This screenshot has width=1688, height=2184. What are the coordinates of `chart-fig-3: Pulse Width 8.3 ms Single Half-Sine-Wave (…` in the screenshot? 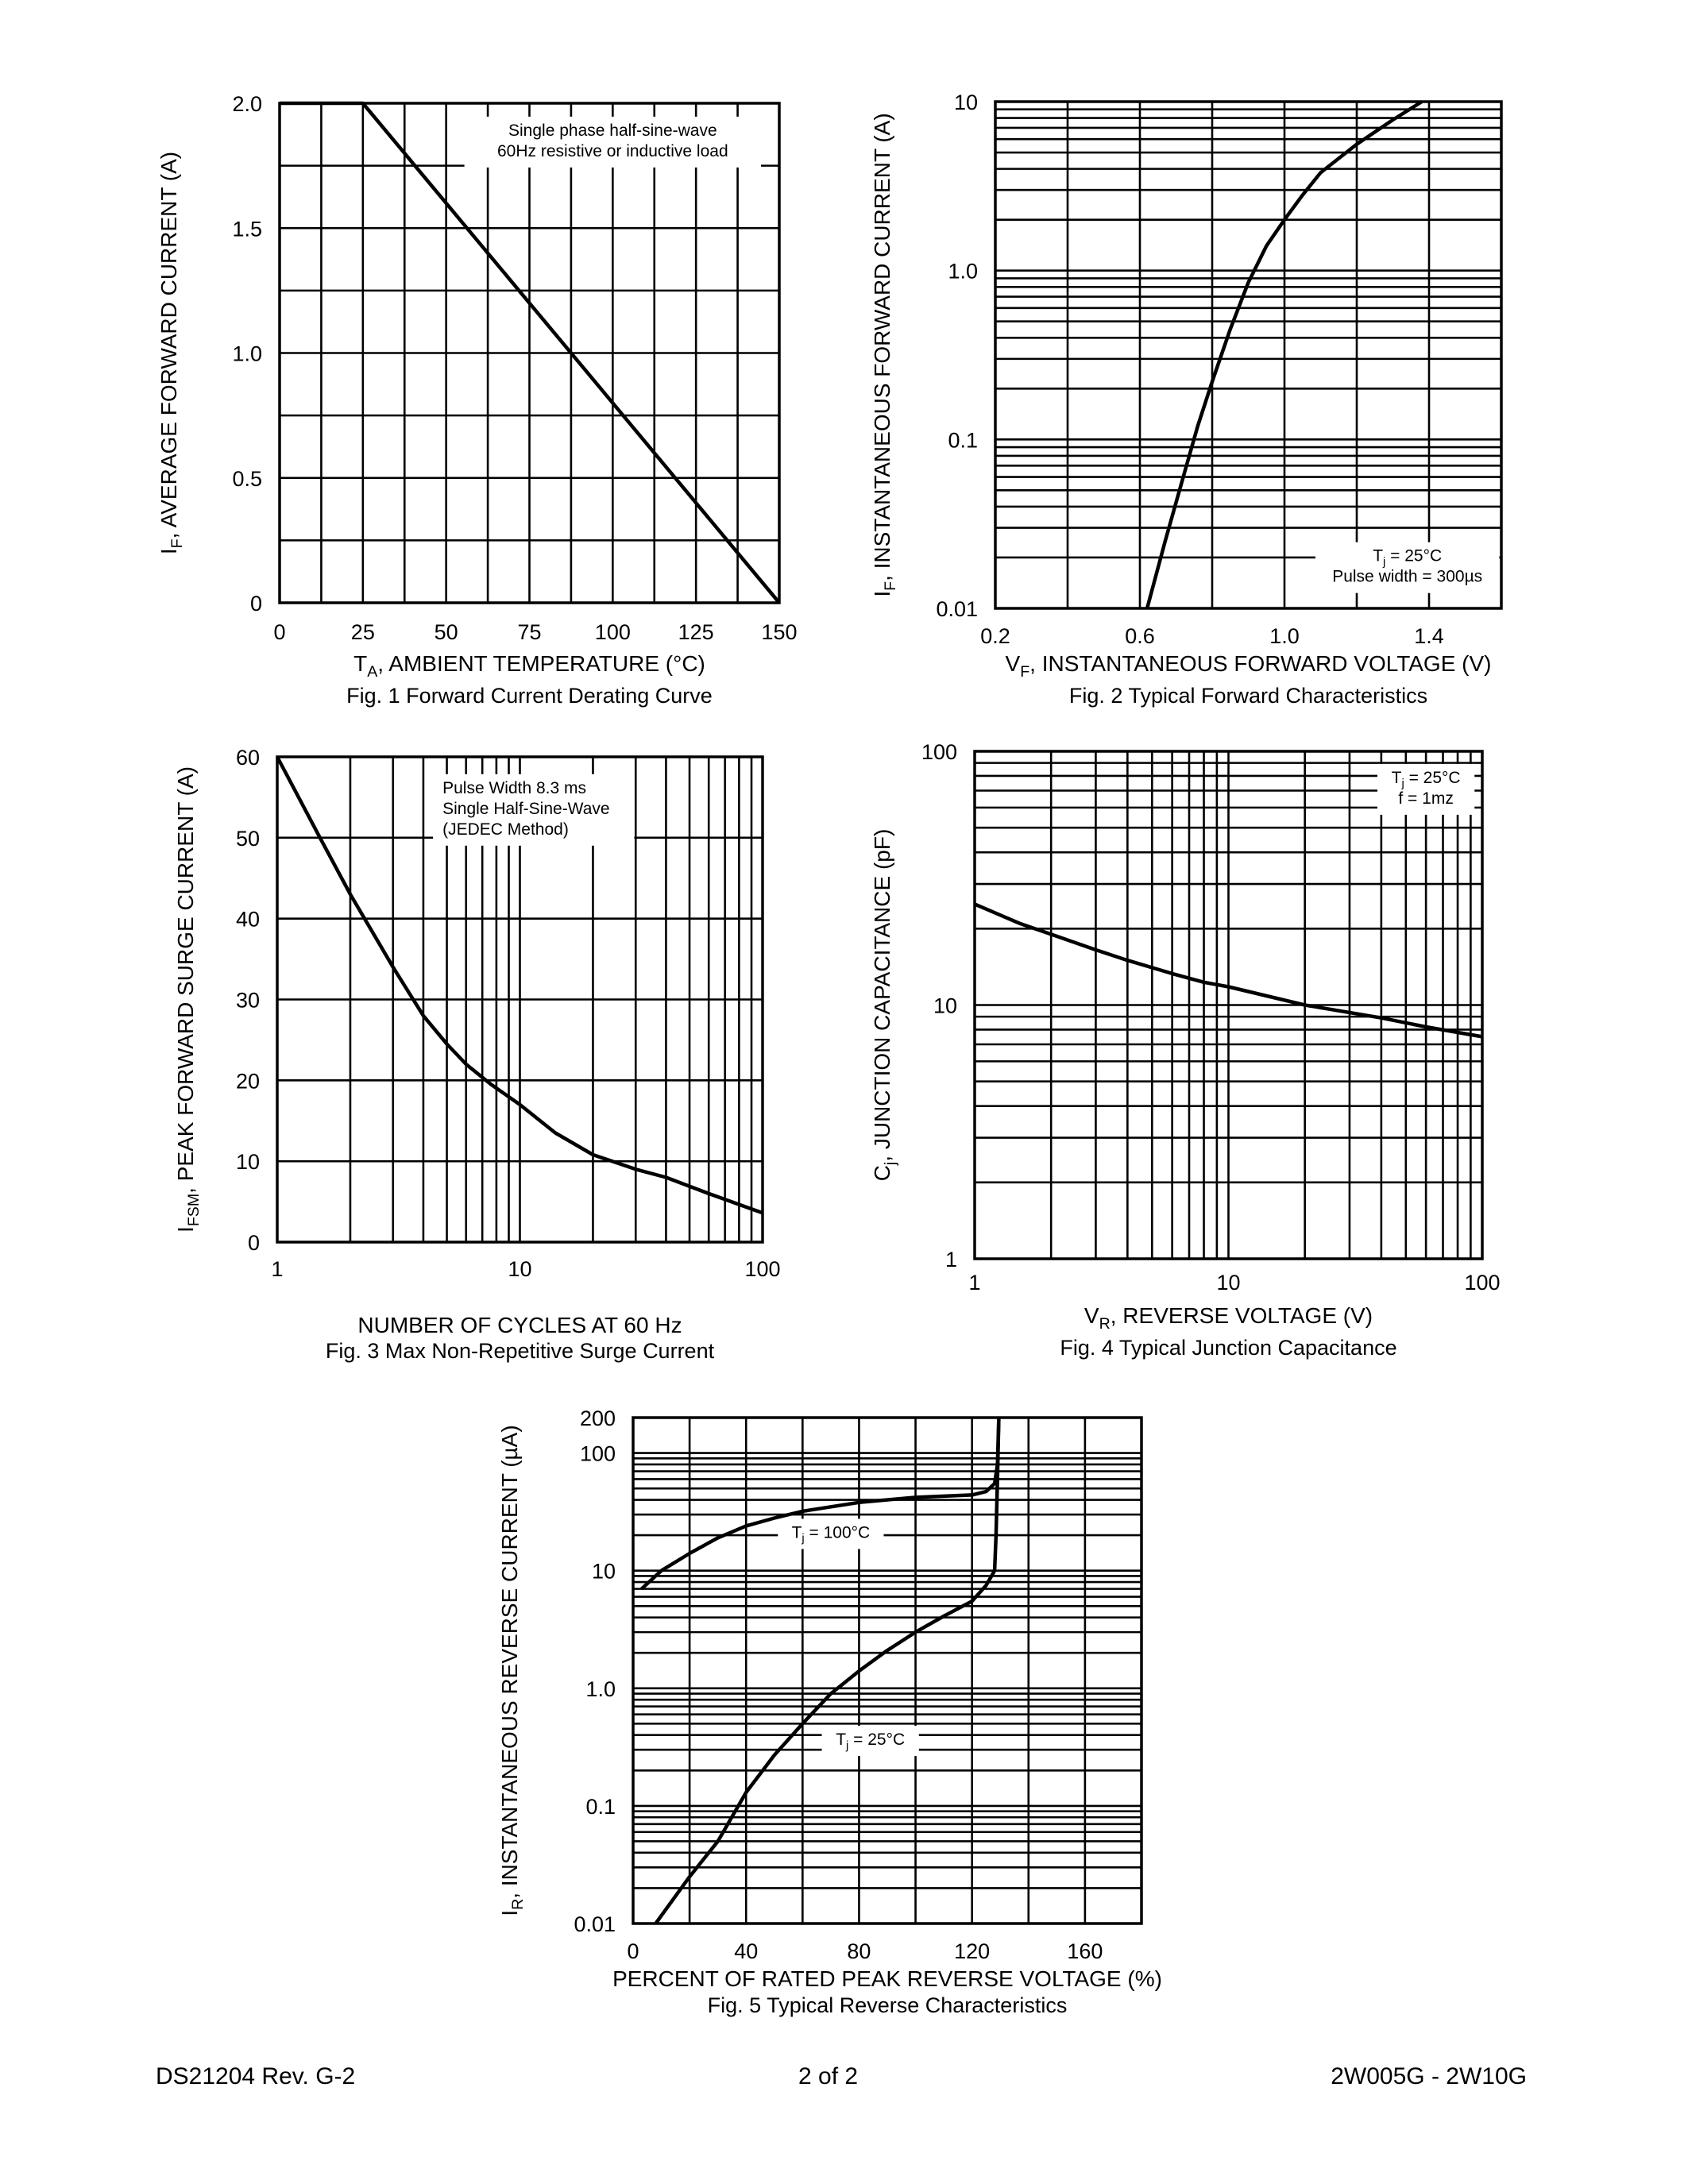 It's located at (477, 1054).